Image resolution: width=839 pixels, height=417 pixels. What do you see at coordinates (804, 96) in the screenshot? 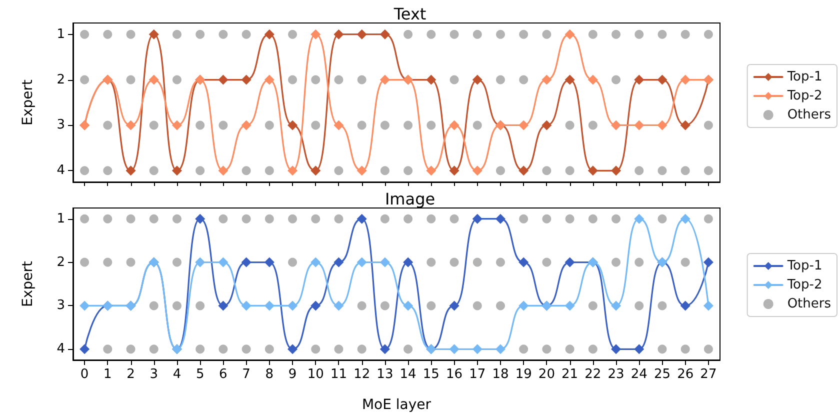
I see `legend-label: Top-2` at bounding box center [804, 96].